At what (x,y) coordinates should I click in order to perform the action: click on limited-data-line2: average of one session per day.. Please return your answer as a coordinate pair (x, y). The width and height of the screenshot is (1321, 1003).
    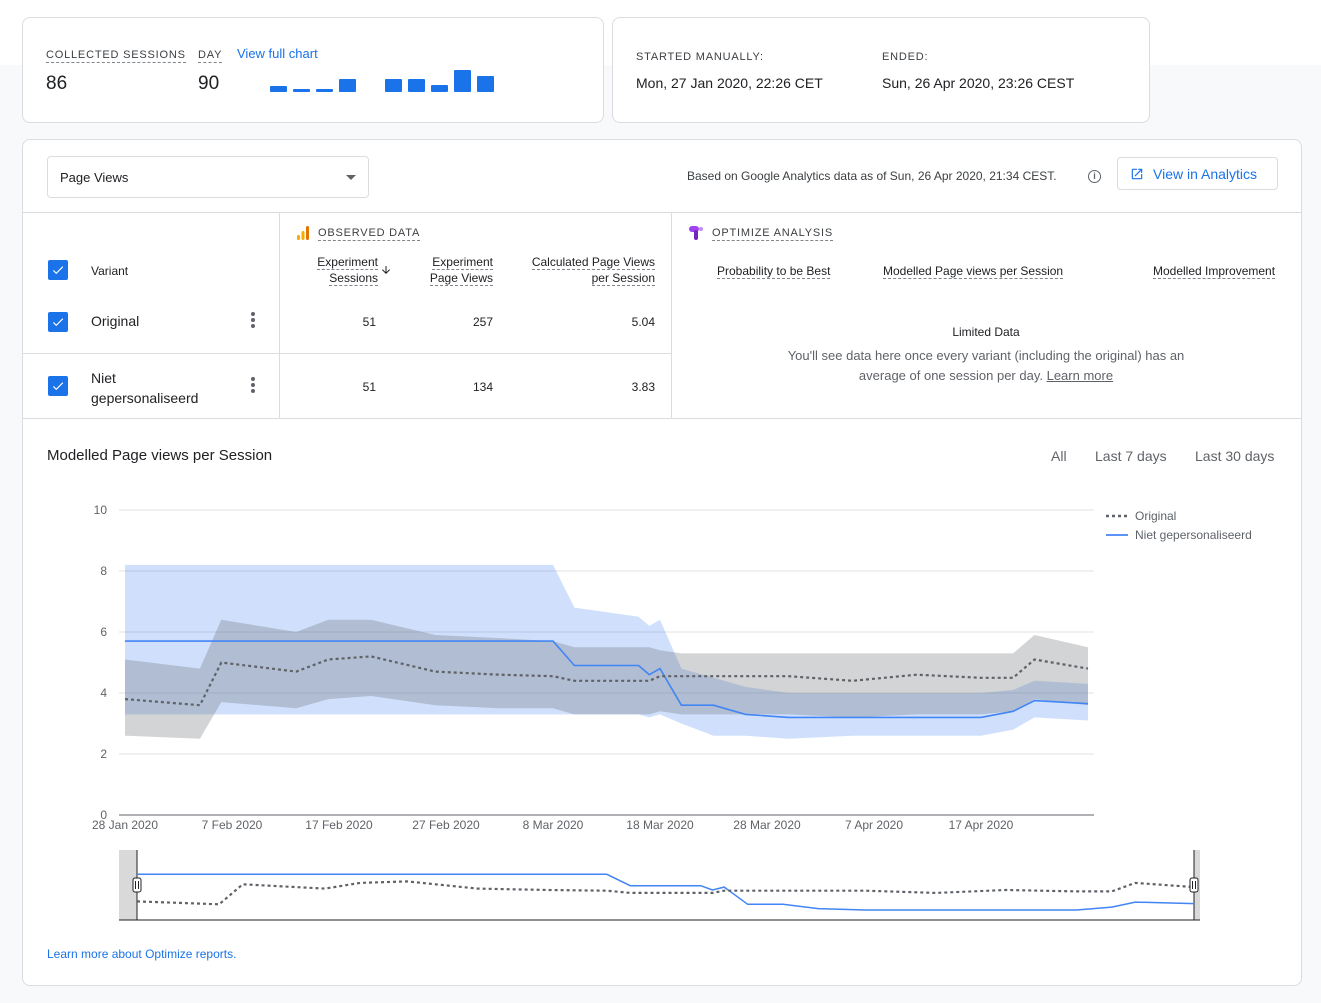
    Looking at the image, I should click on (950, 375).